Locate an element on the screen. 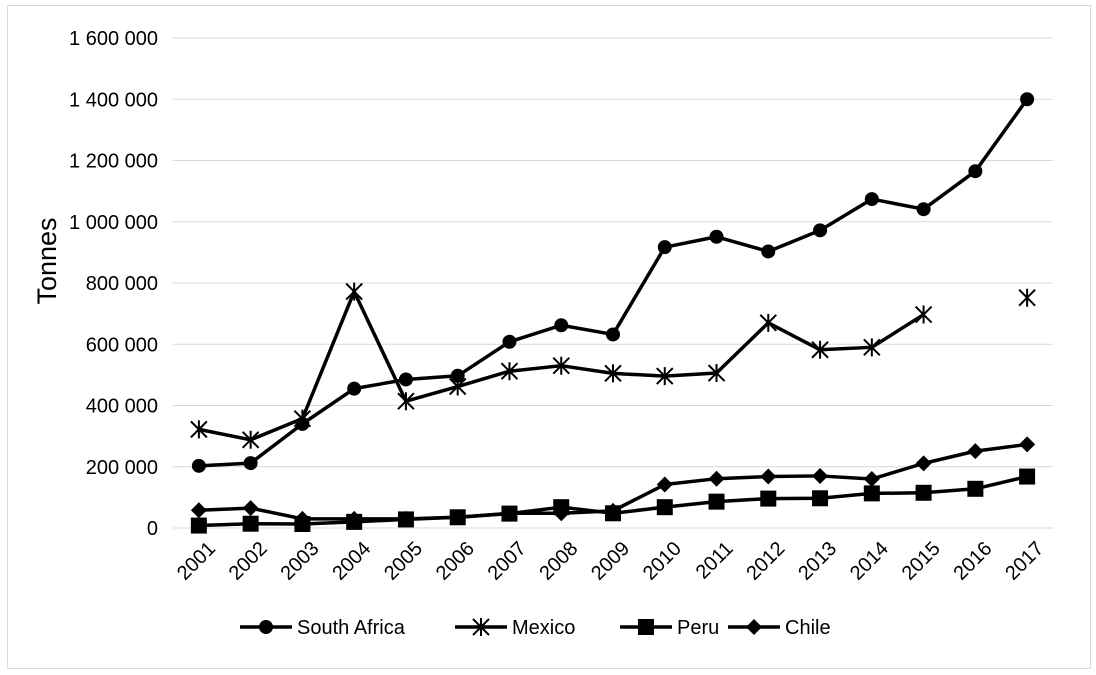 Image resolution: width=1096 pixels, height=675 pixels. legend-label-peru: Peru is located at coordinates (698, 628).